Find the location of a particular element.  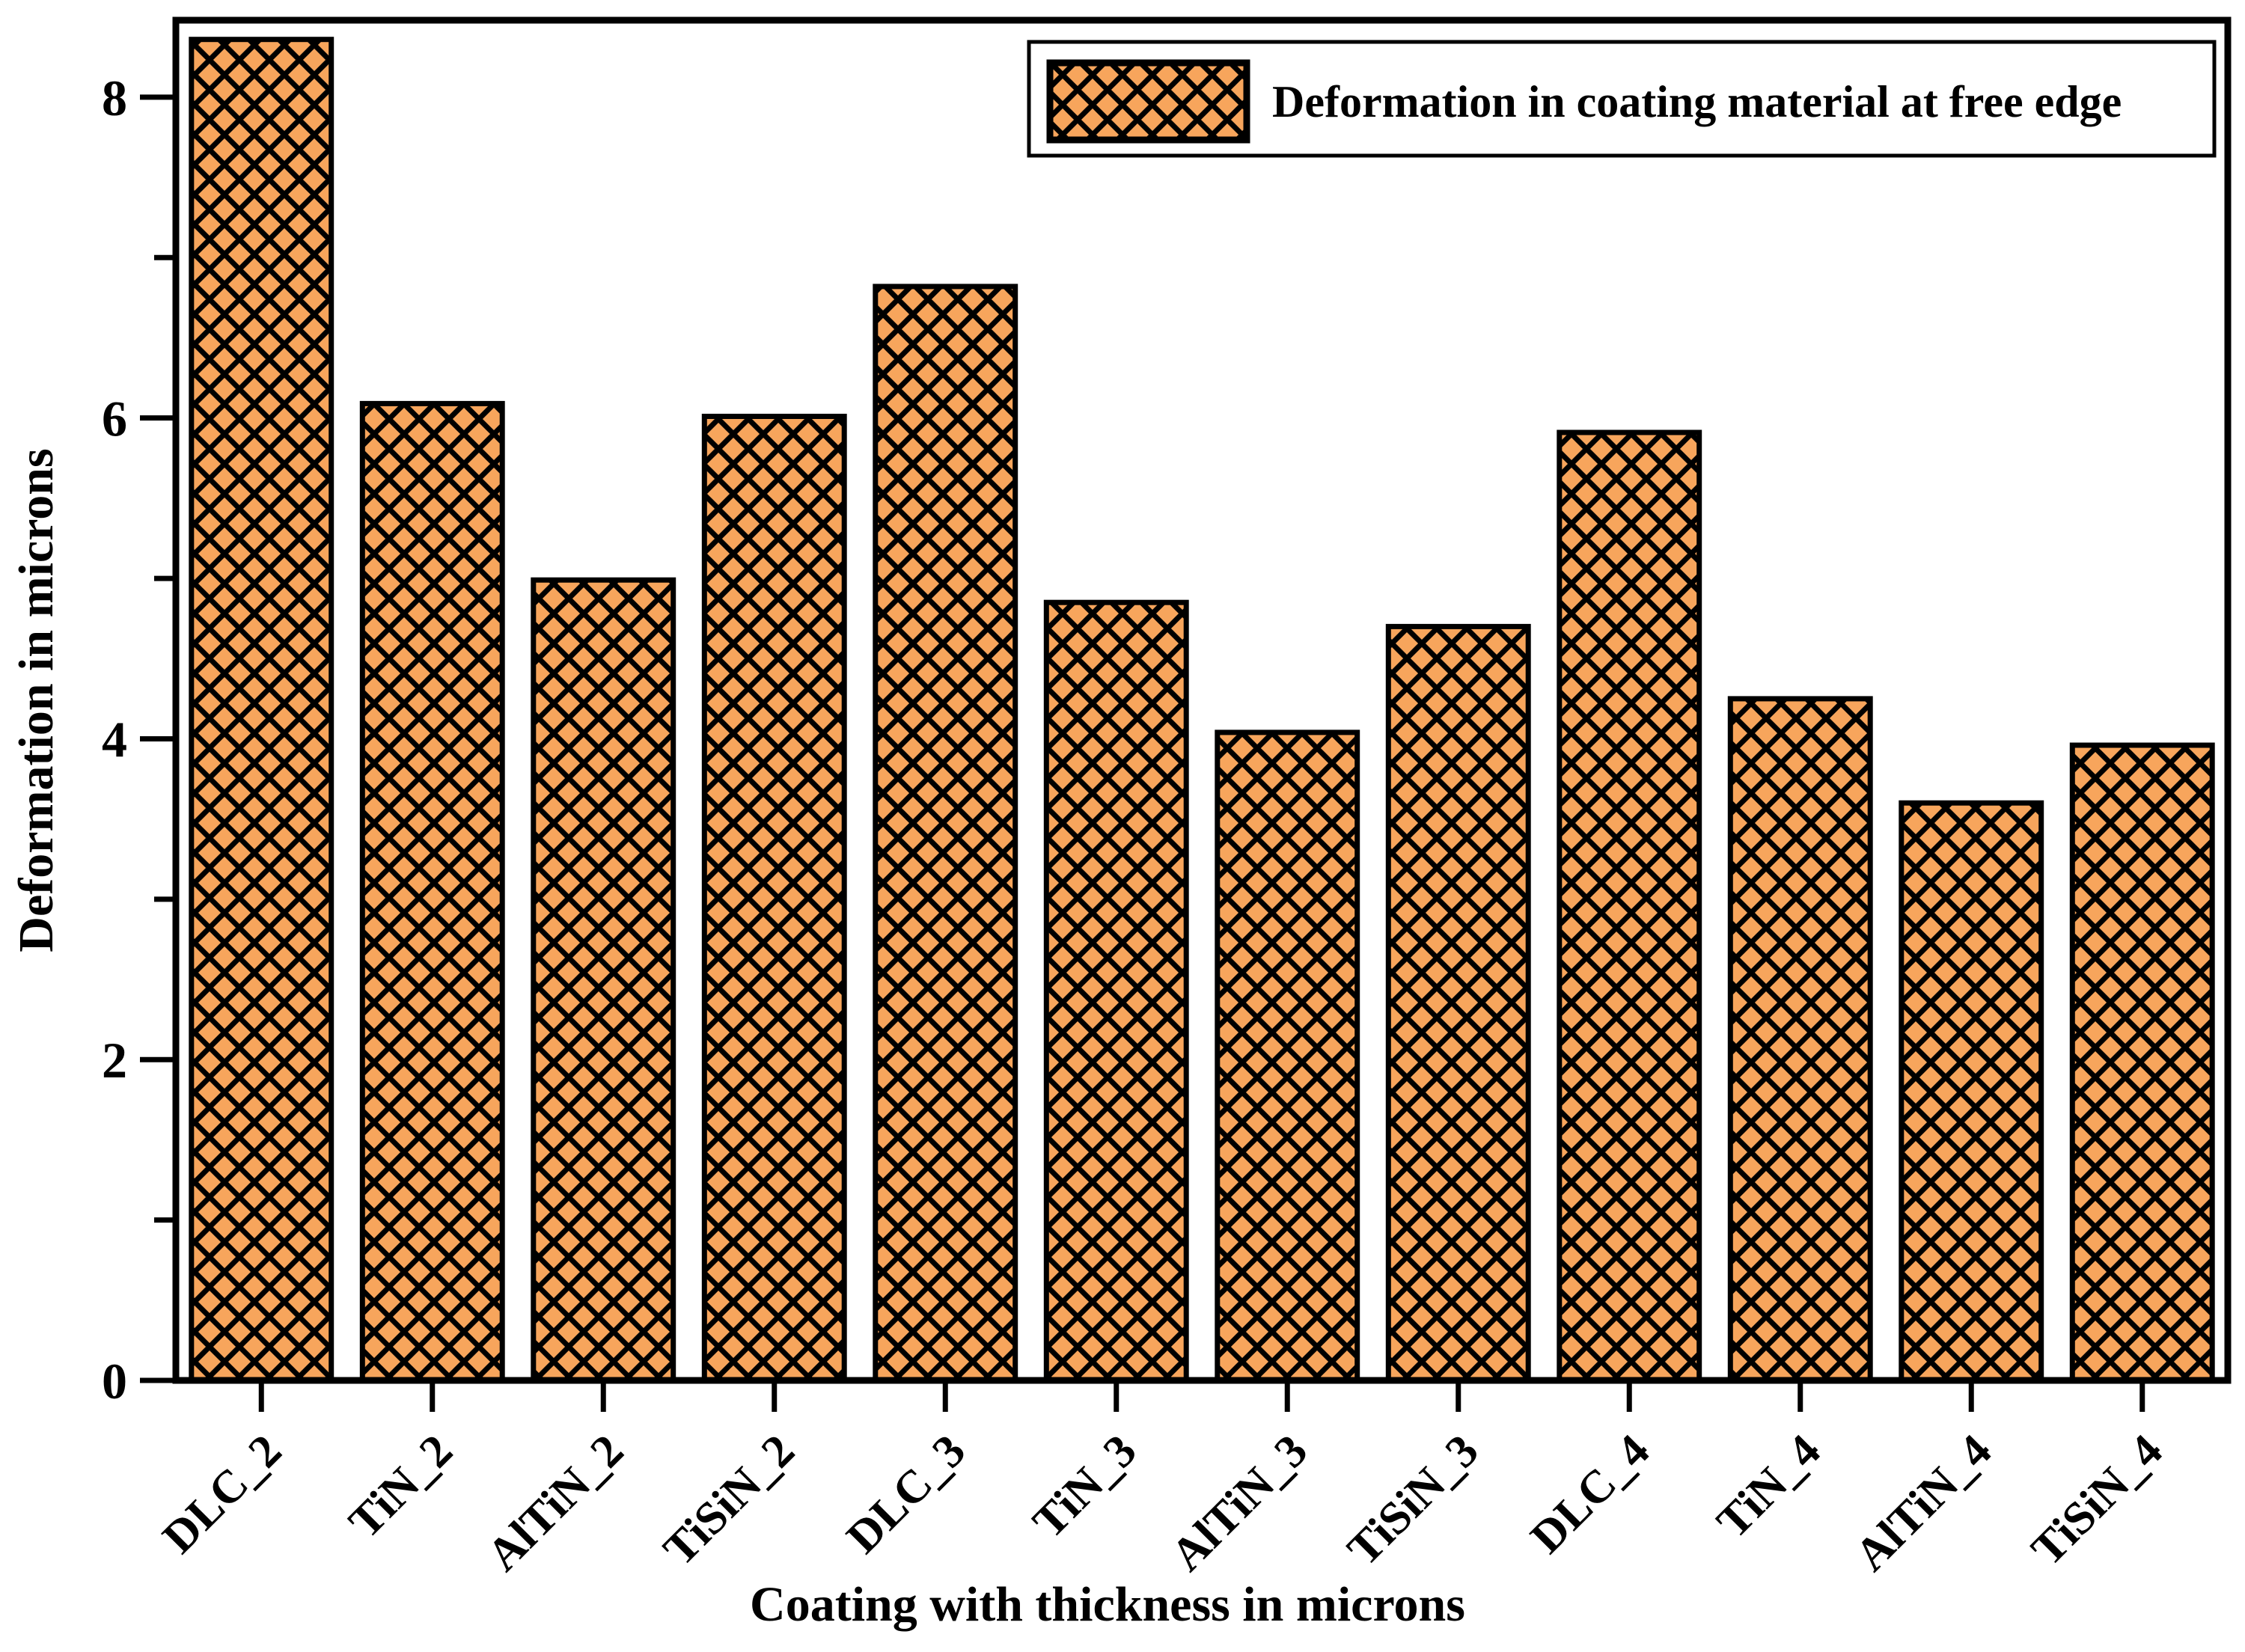

x-axis-title: Coating with thickness in microns is located at coordinates (1107, 1604).